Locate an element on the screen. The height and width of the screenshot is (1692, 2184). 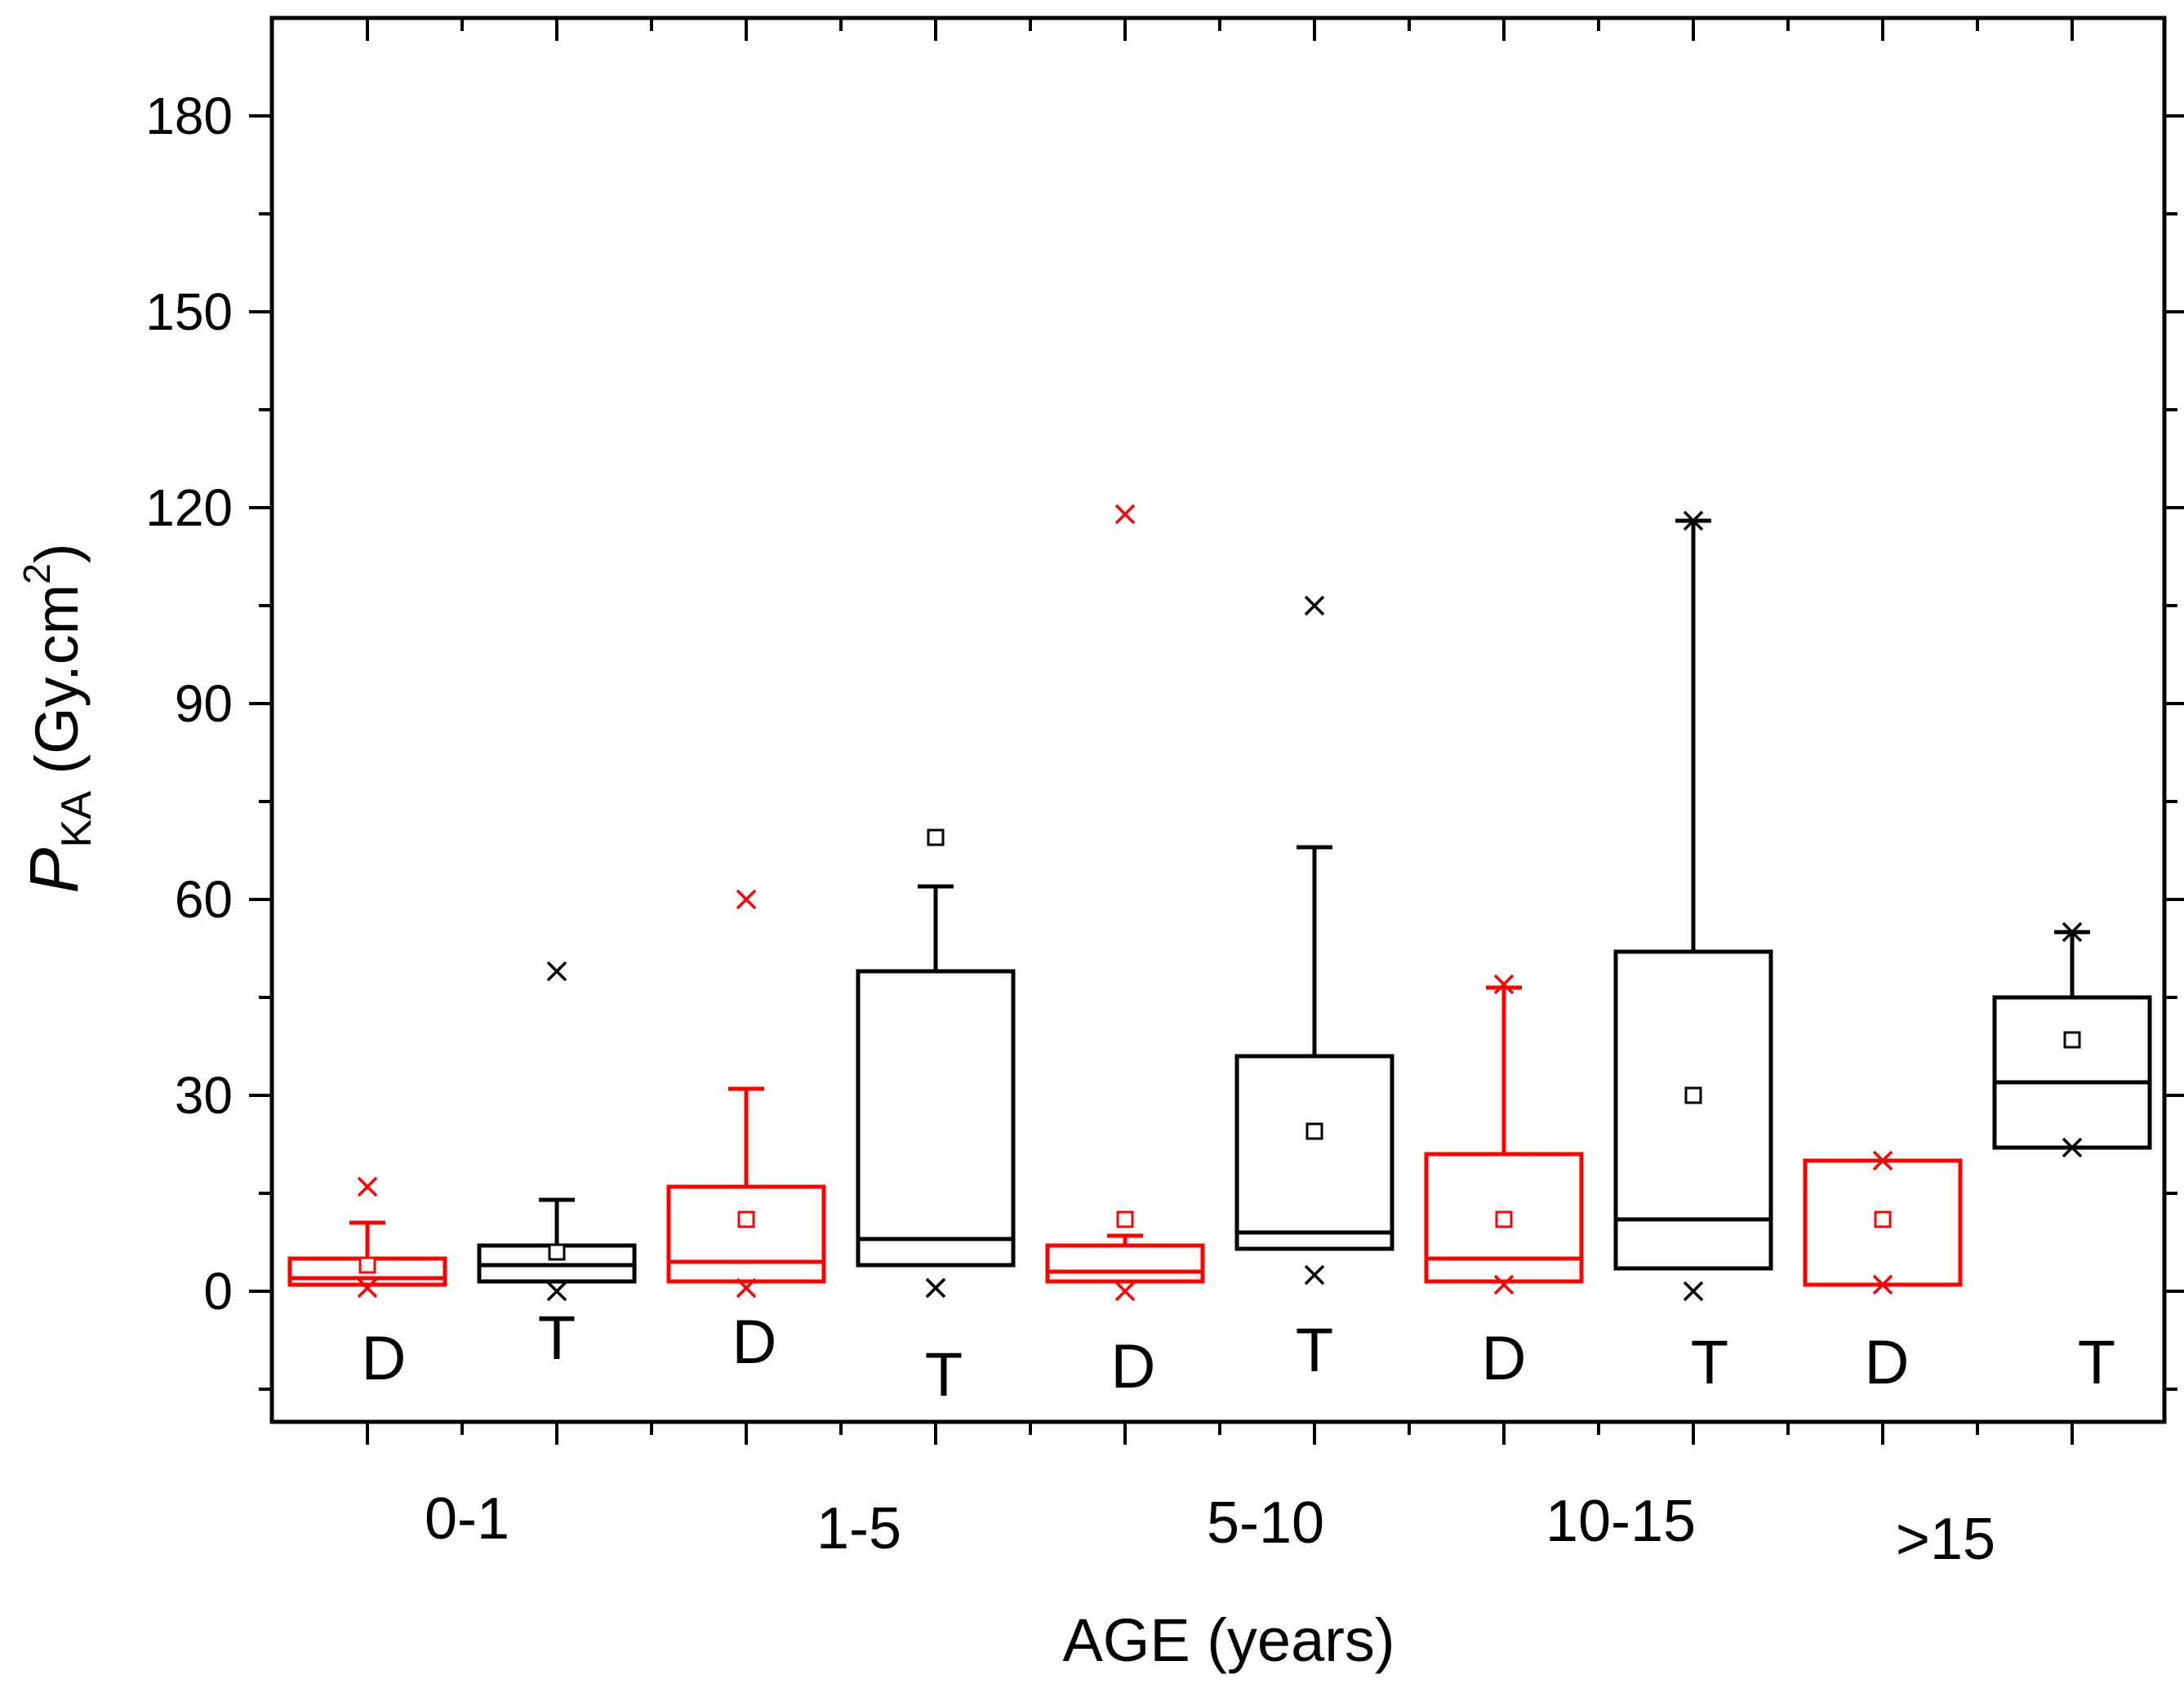
box->15-D is located at coordinates (1883, 1222).